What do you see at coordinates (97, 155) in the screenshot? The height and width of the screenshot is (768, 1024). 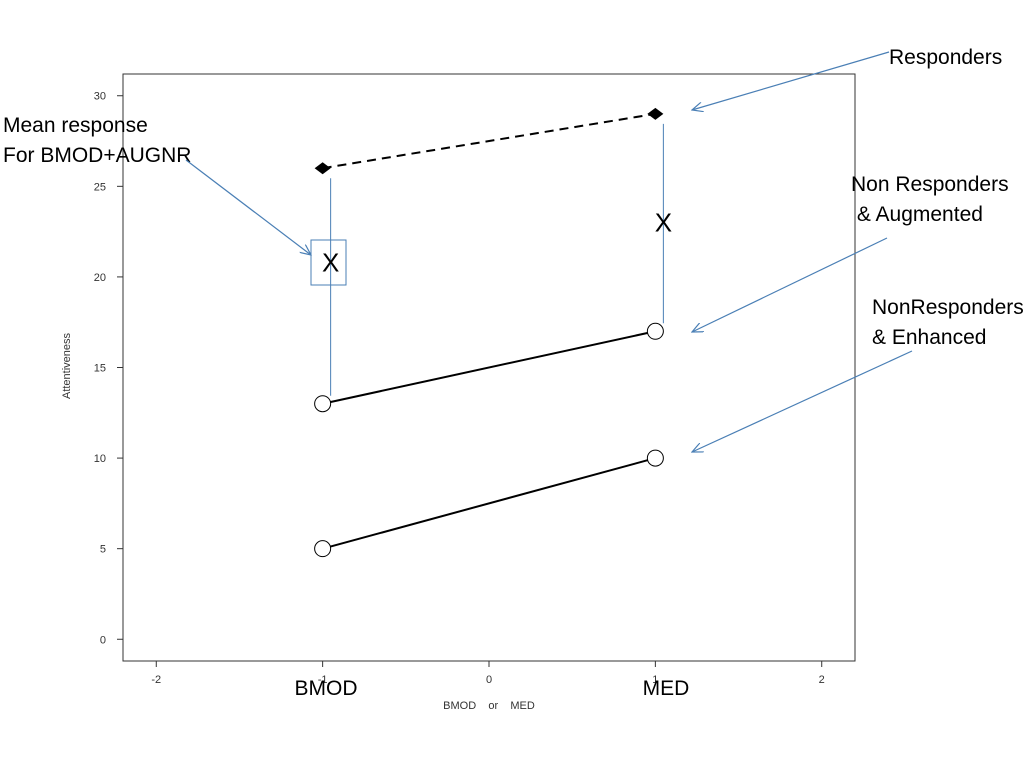 I see `annotation-mean-response-line-2: For BMOD+AUGNR` at bounding box center [97, 155].